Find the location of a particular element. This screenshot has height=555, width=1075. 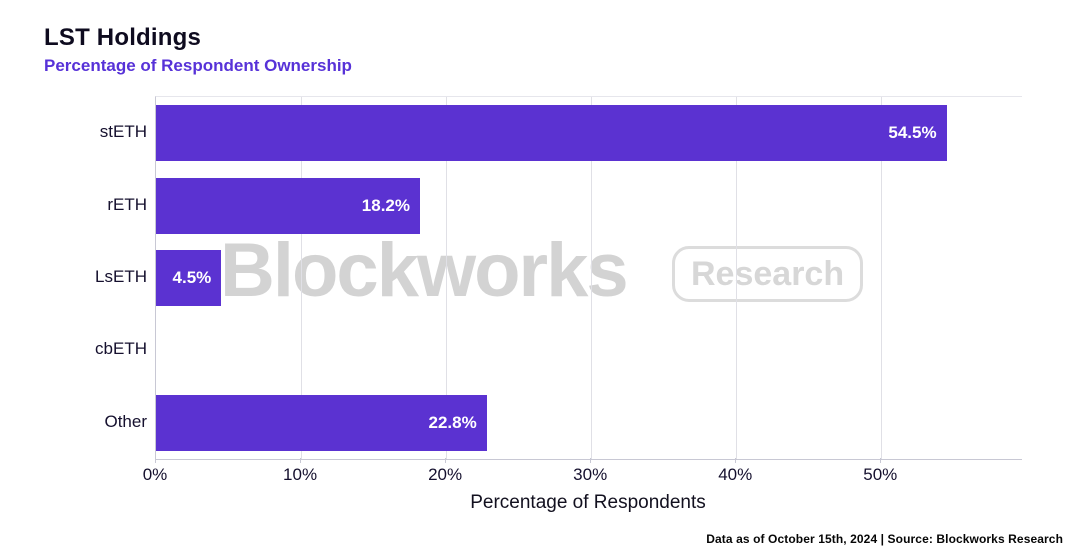

y-axis-label: rETH is located at coordinates (127, 204).